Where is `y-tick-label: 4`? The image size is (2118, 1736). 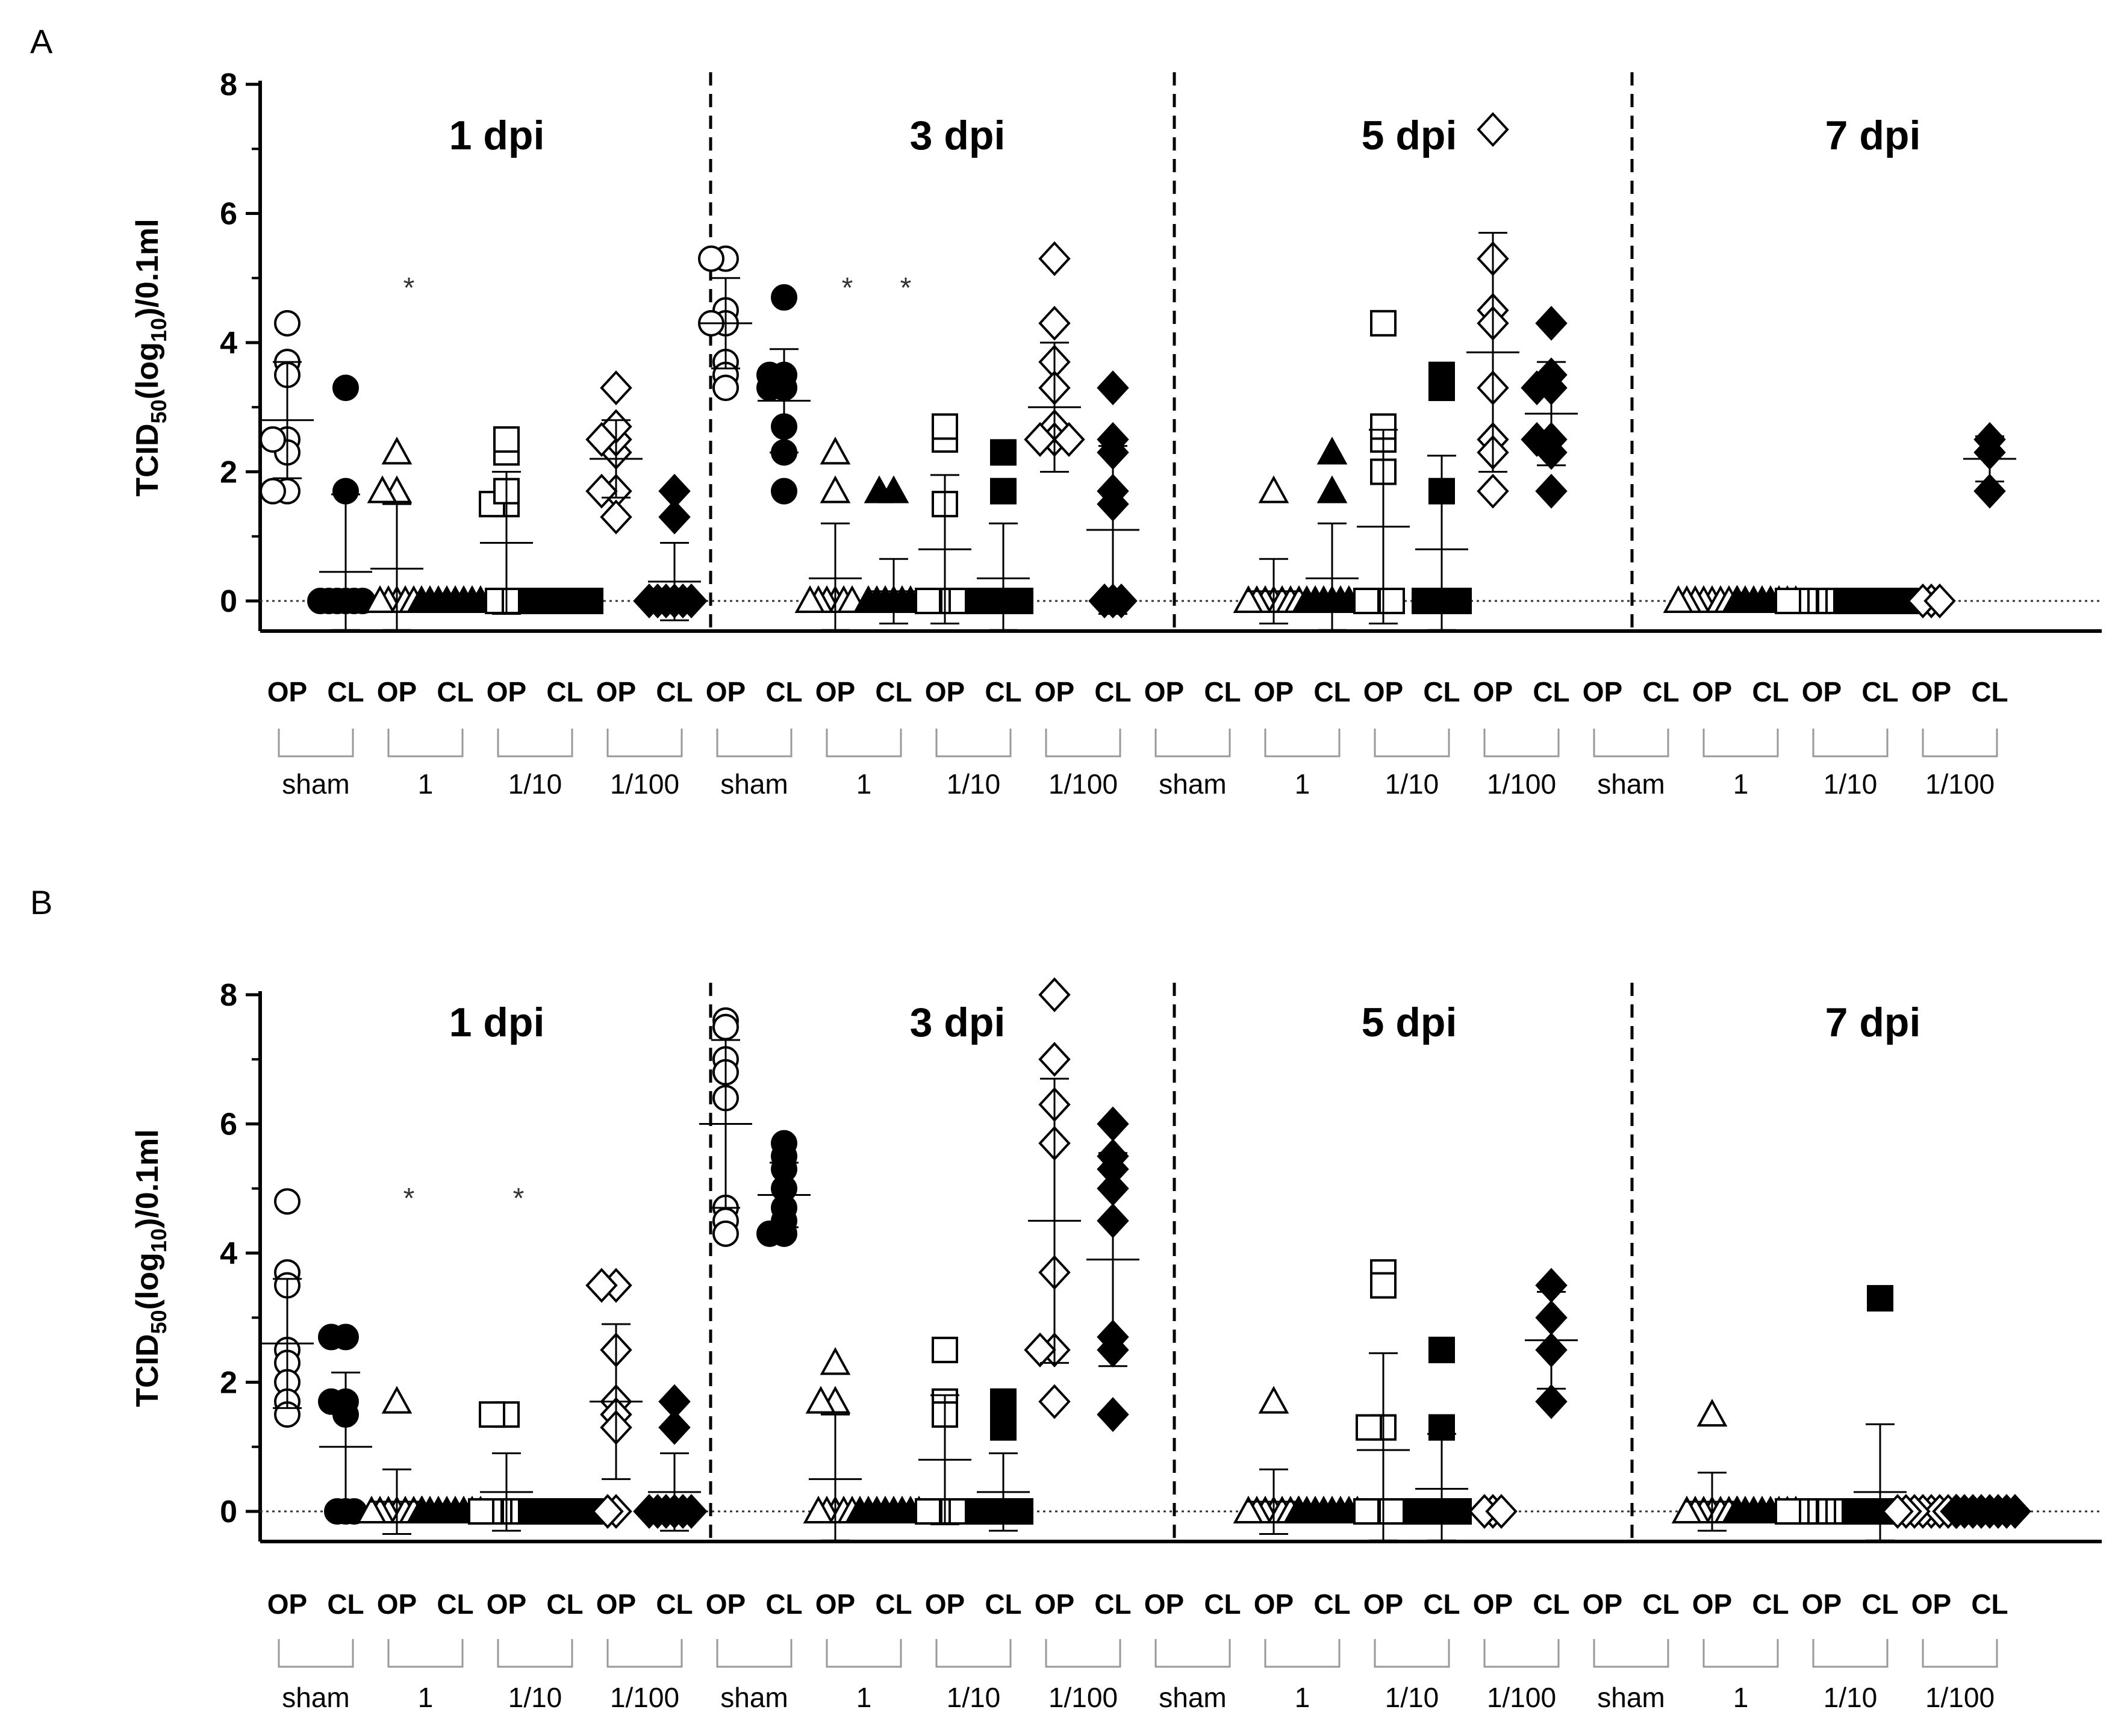
y-tick-label: 4 is located at coordinates (229, 1254).